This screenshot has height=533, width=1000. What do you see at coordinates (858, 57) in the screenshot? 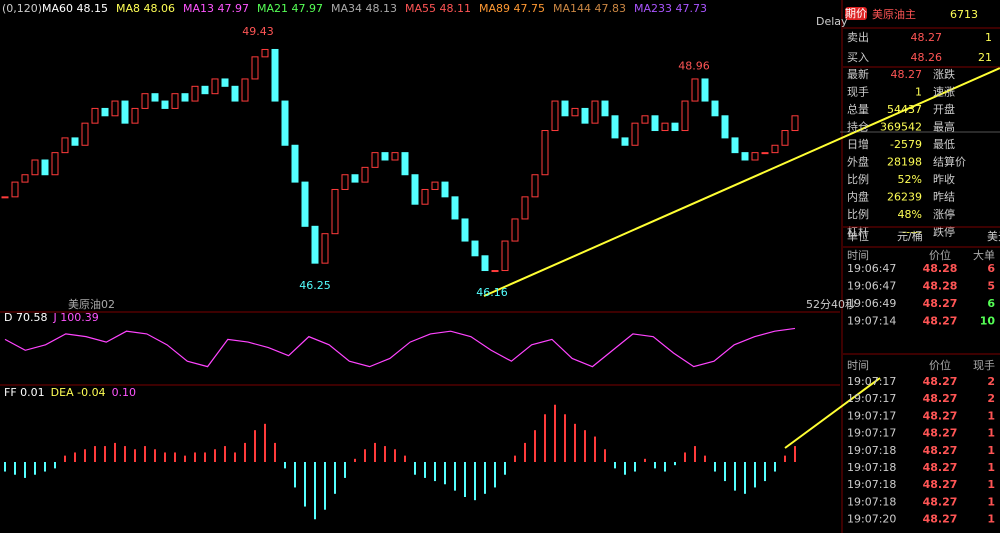
I see `side-label: 买入` at bounding box center [858, 57].